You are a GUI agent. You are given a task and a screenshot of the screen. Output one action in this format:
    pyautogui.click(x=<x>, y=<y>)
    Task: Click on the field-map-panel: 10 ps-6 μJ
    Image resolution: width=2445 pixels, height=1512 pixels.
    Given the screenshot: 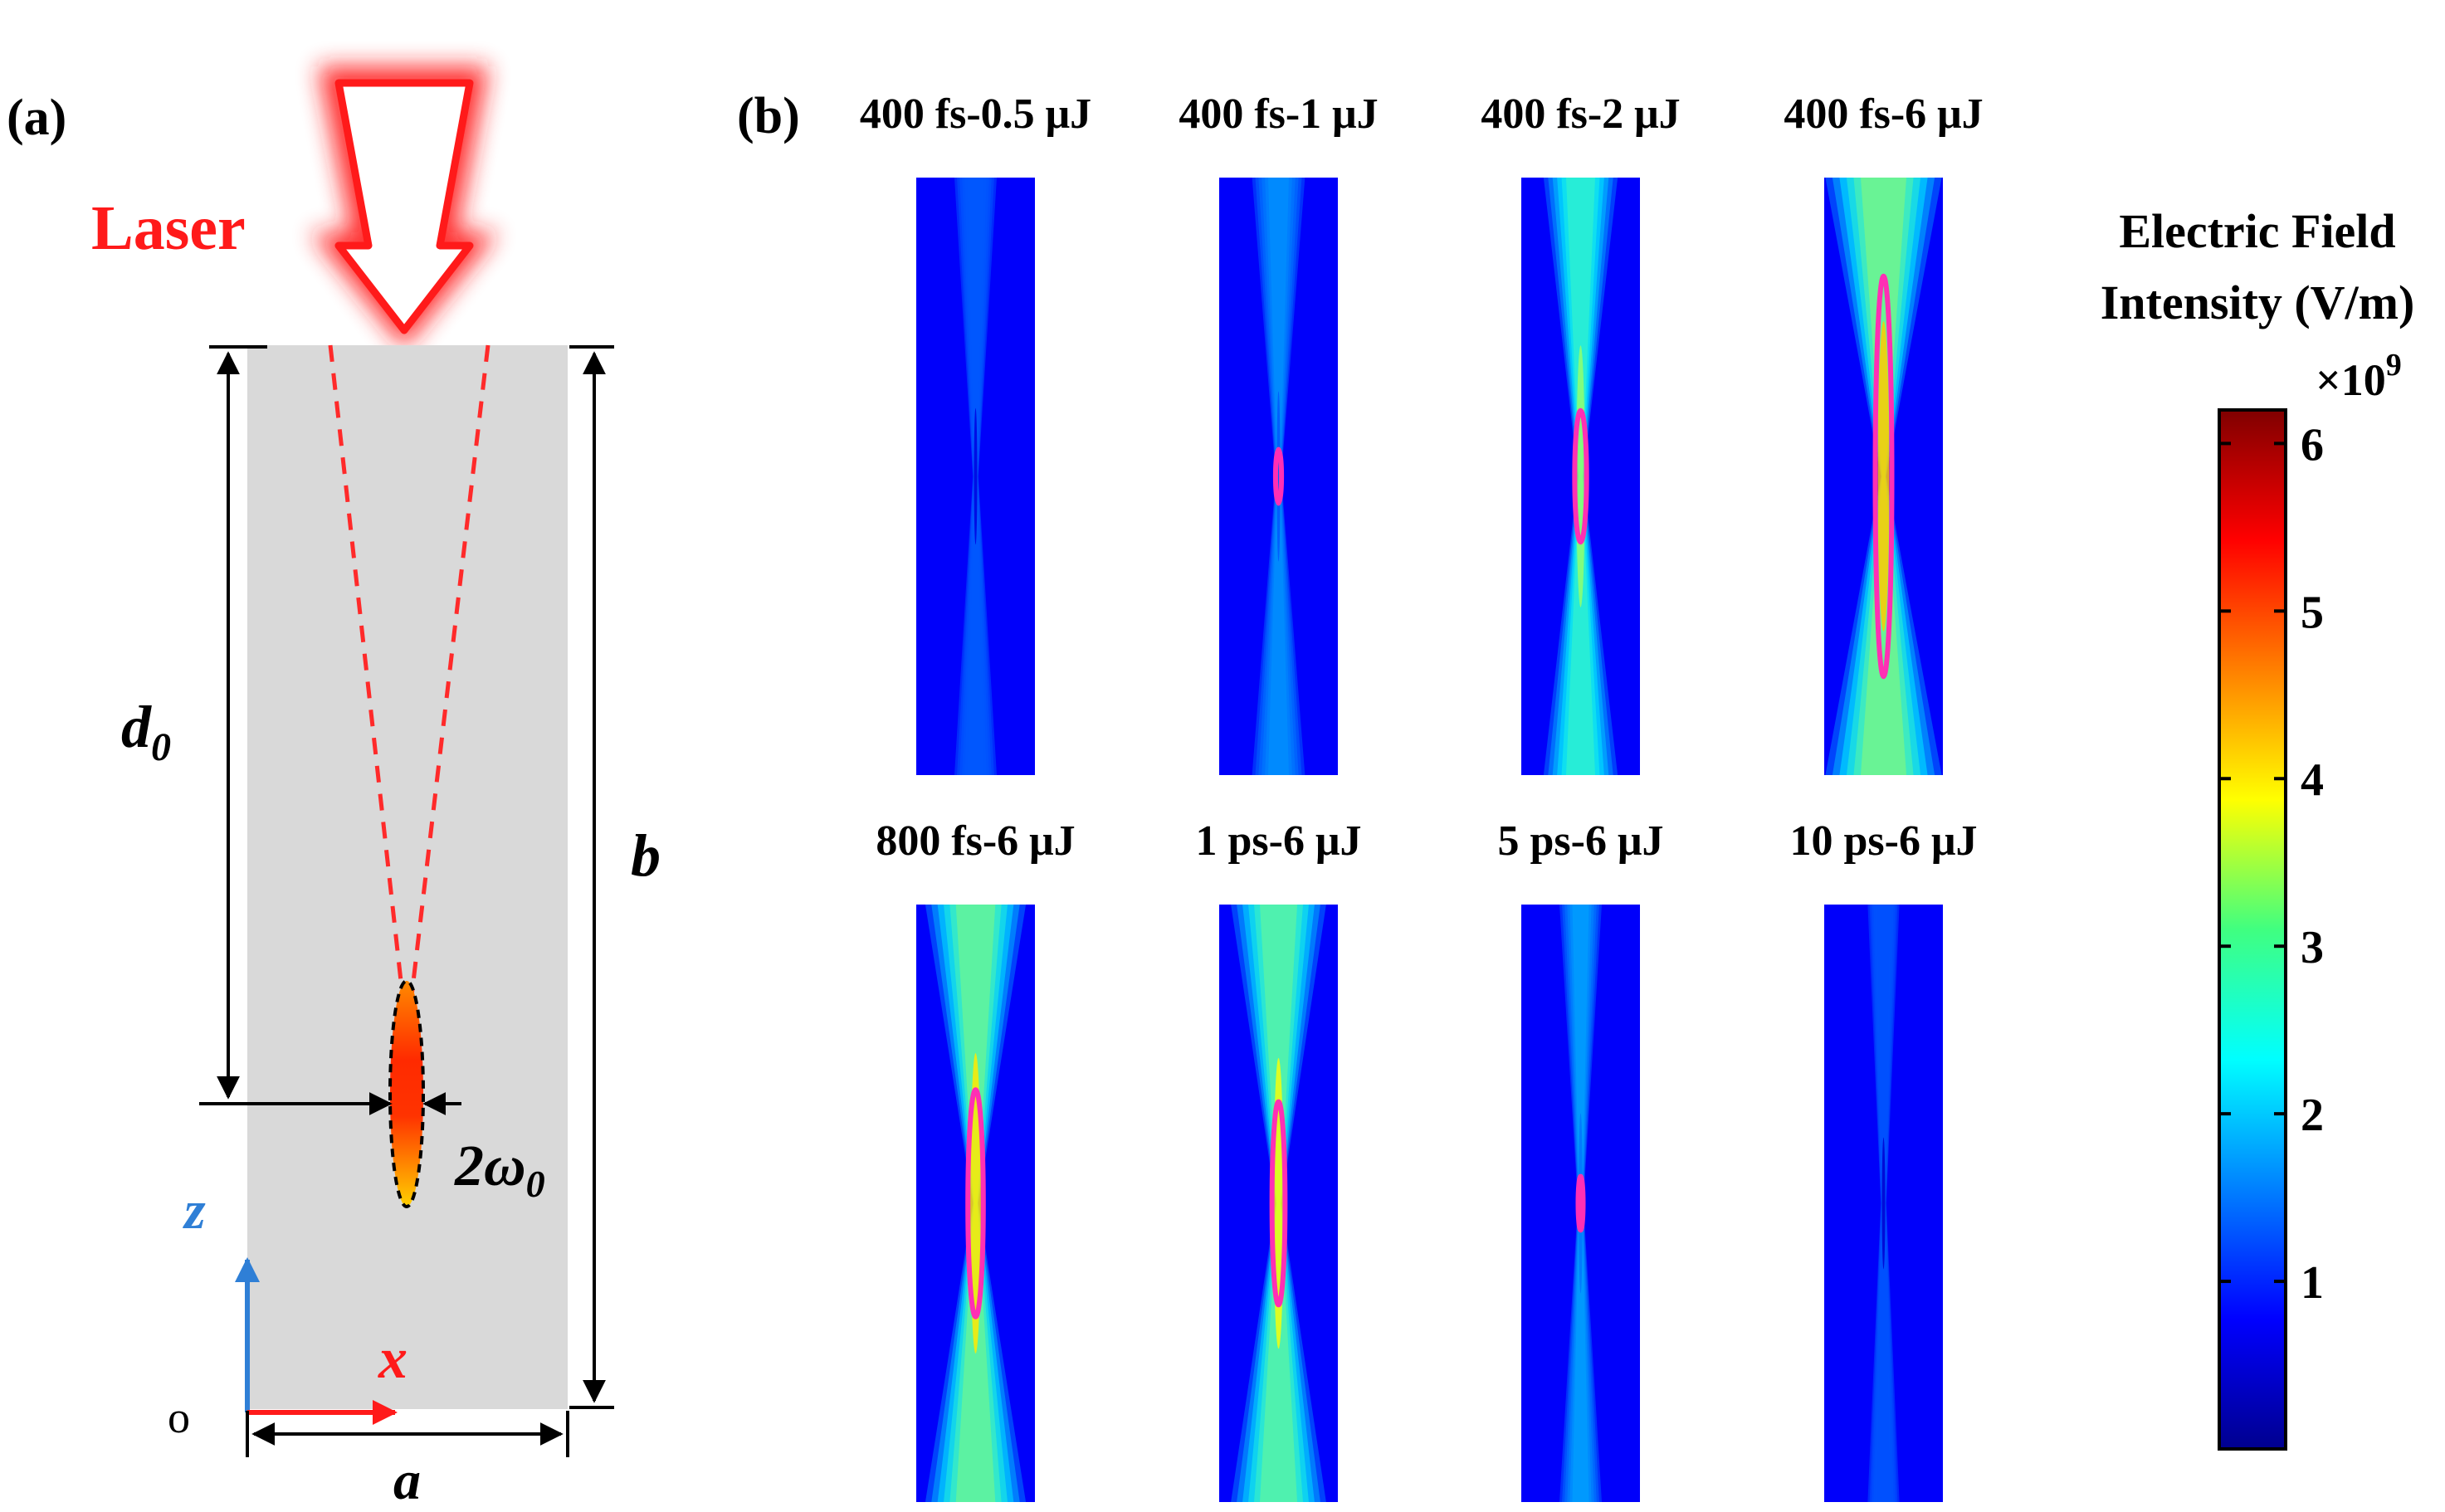 What is the action you would take?
    pyautogui.click(x=1884, y=1159)
    